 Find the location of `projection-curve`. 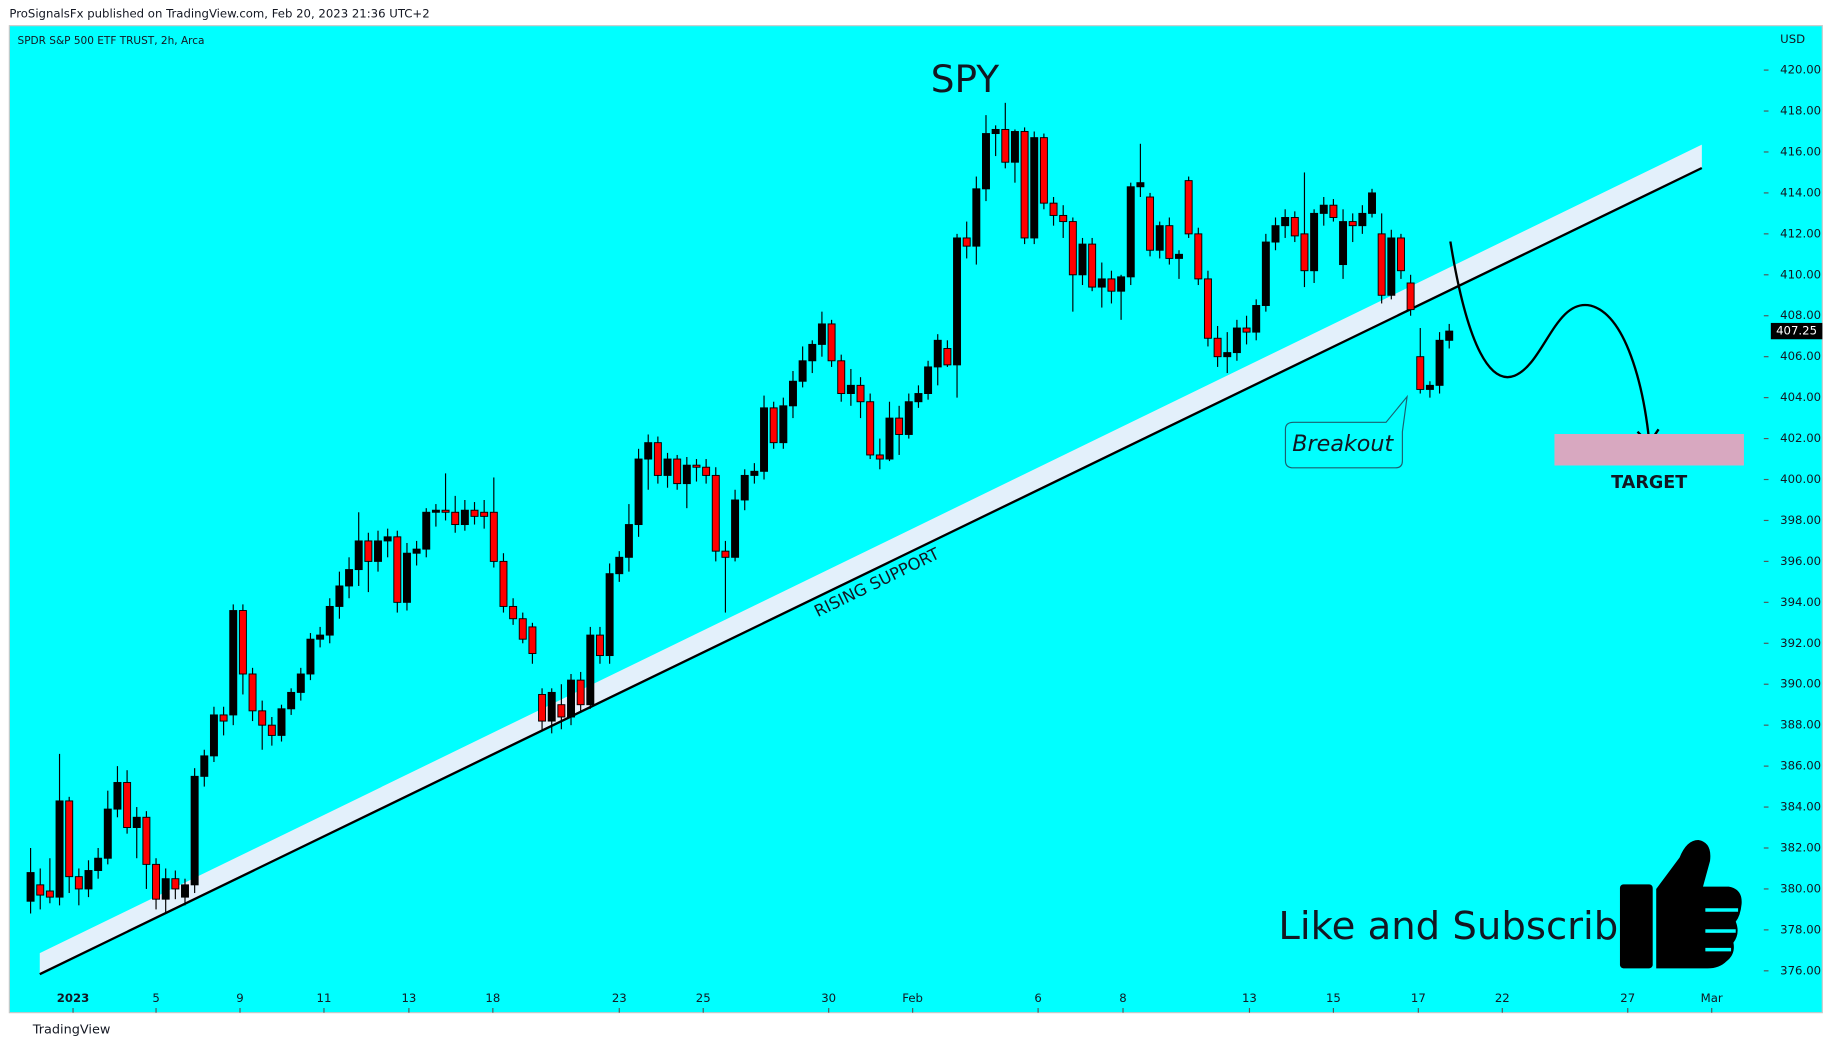

projection-curve is located at coordinates (1550, 341).